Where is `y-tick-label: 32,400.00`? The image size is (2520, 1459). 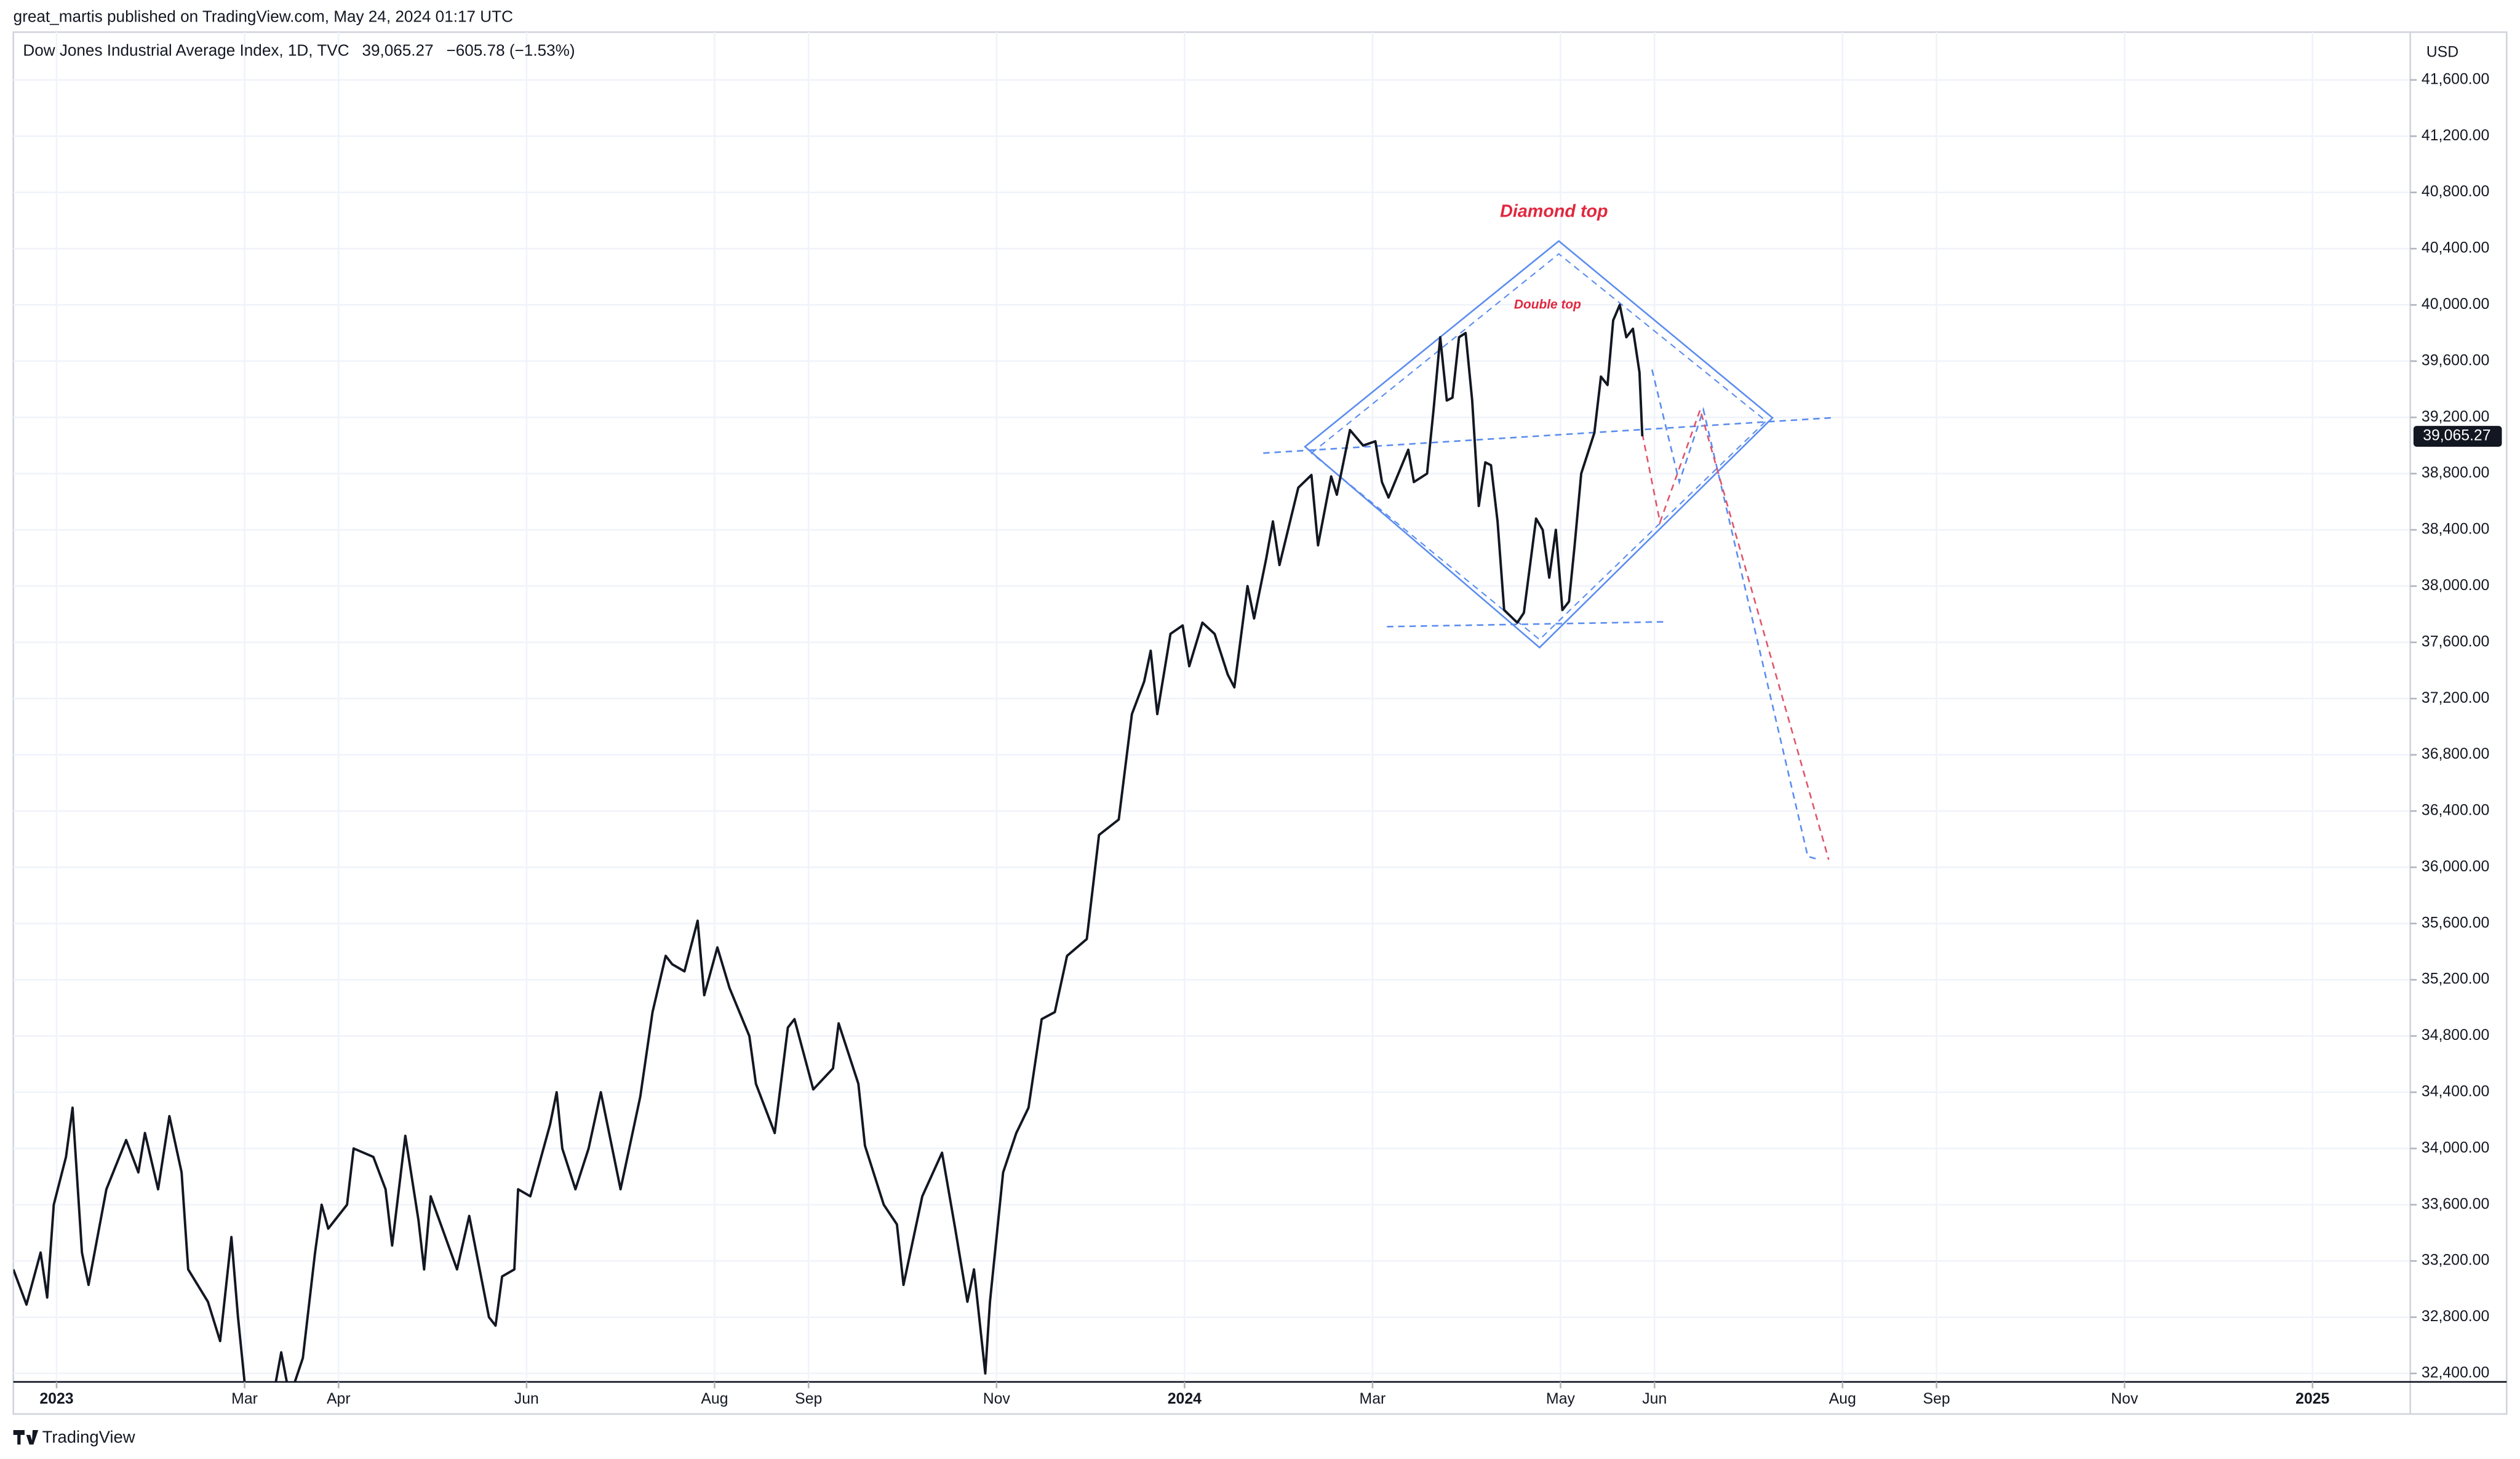
y-tick-label: 32,400.00 is located at coordinates (2455, 1373).